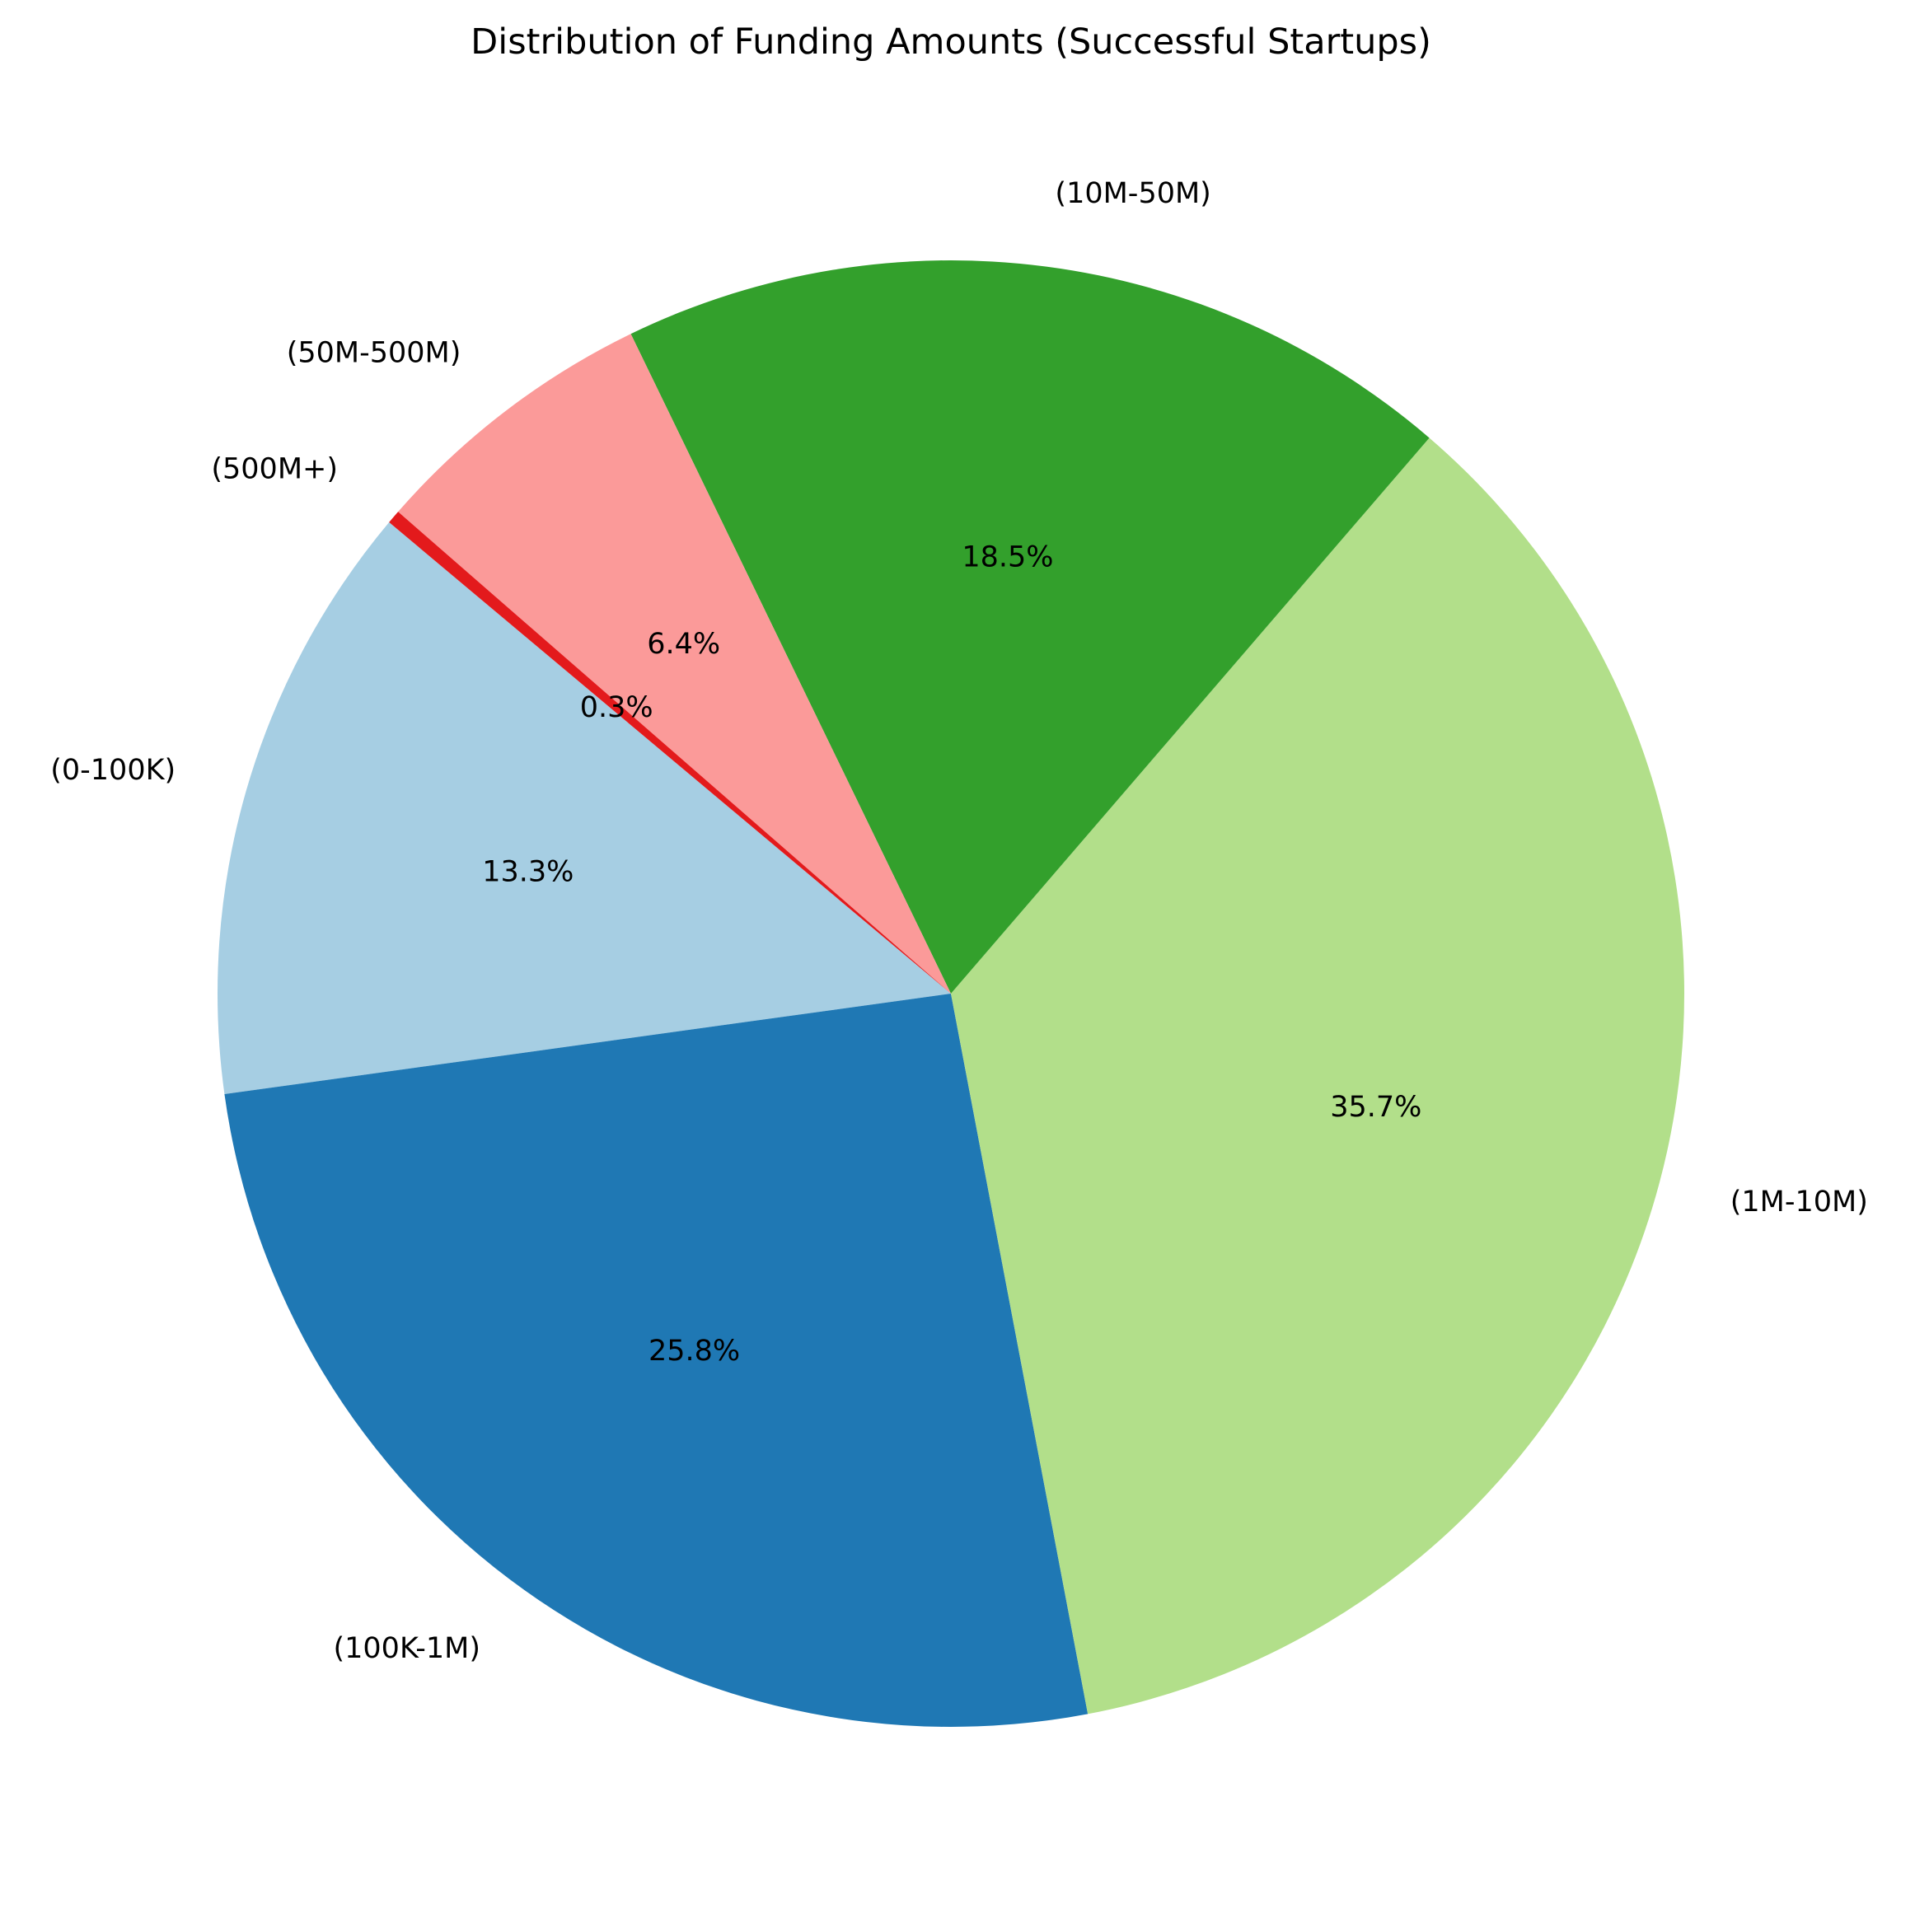 The height and width of the screenshot is (1932, 1915). What do you see at coordinates (694, 1351) in the screenshot?
I see `pct-label-100k-1m: 25.8%` at bounding box center [694, 1351].